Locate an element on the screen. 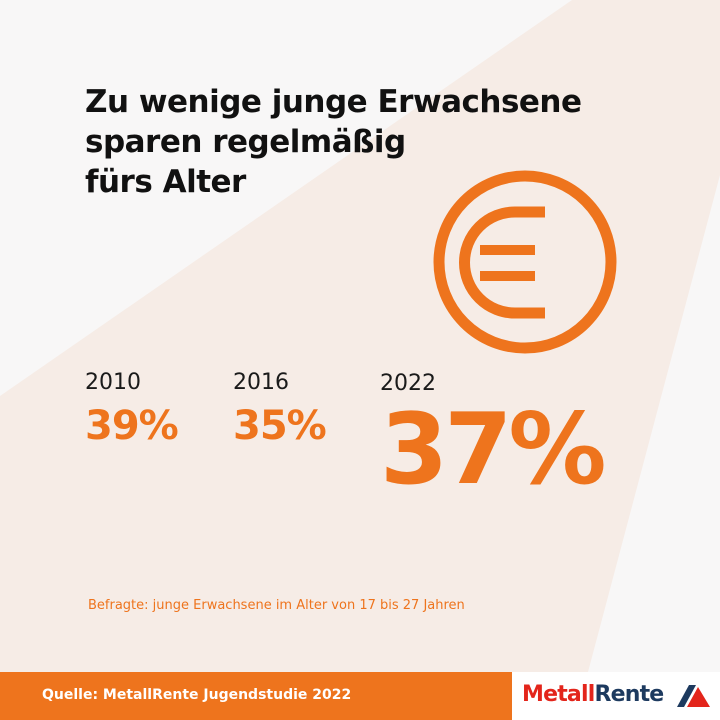 The image size is (720, 720). stat-year: 2016 is located at coordinates (261, 382).